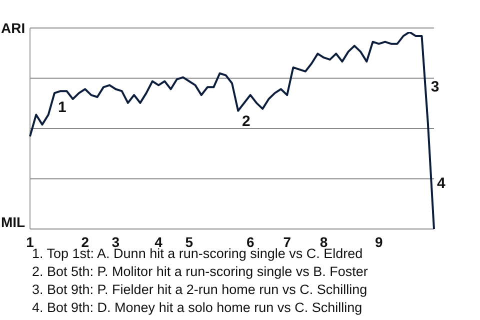 The image size is (480, 320). What do you see at coordinates (379, 242) in the screenshot?
I see `x-tick-label: 9` at bounding box center [379, 242].